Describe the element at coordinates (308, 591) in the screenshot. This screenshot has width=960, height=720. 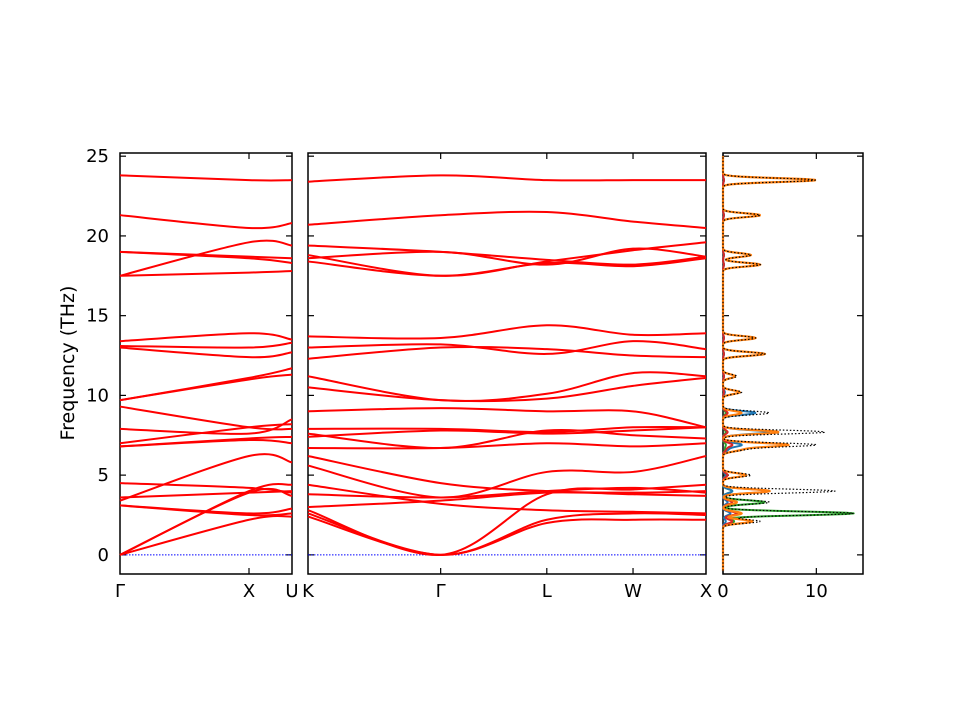
I see `panel-1-x-tick-label-0: K` at that location.